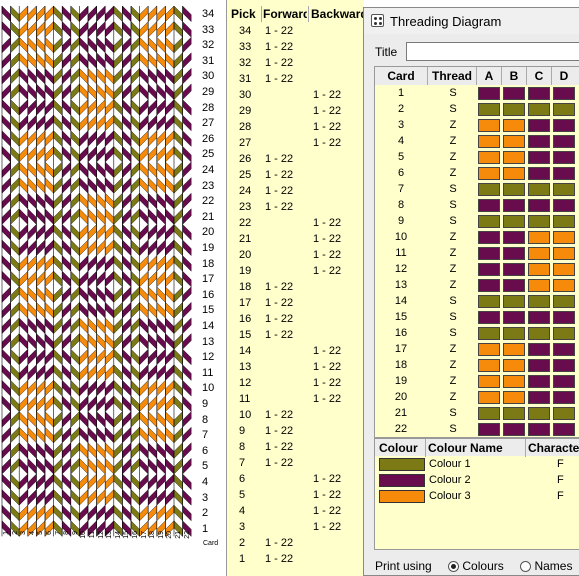 Image resolution: width=579 pixels, height=576 pixels. What do you see at coordinates (295, 416) in the screenshot?
I see `pick-row: 10 1 - 22` at bounding box center [295, 416].